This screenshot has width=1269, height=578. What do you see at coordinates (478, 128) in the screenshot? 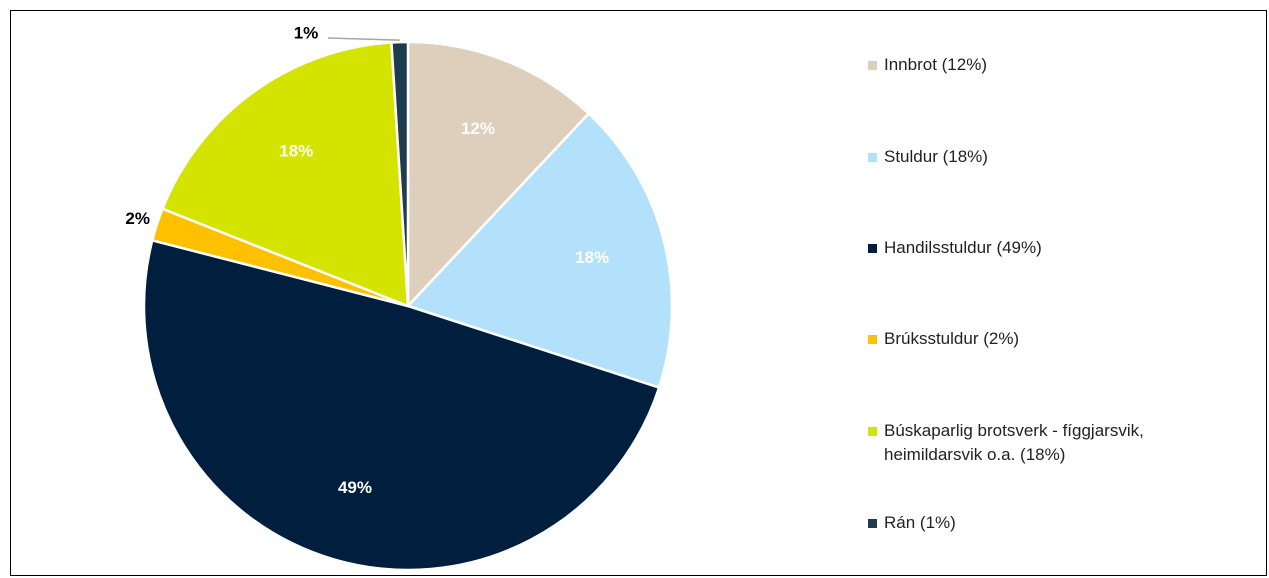
I see `data-label: 12%` at bounding box center [478, 128].